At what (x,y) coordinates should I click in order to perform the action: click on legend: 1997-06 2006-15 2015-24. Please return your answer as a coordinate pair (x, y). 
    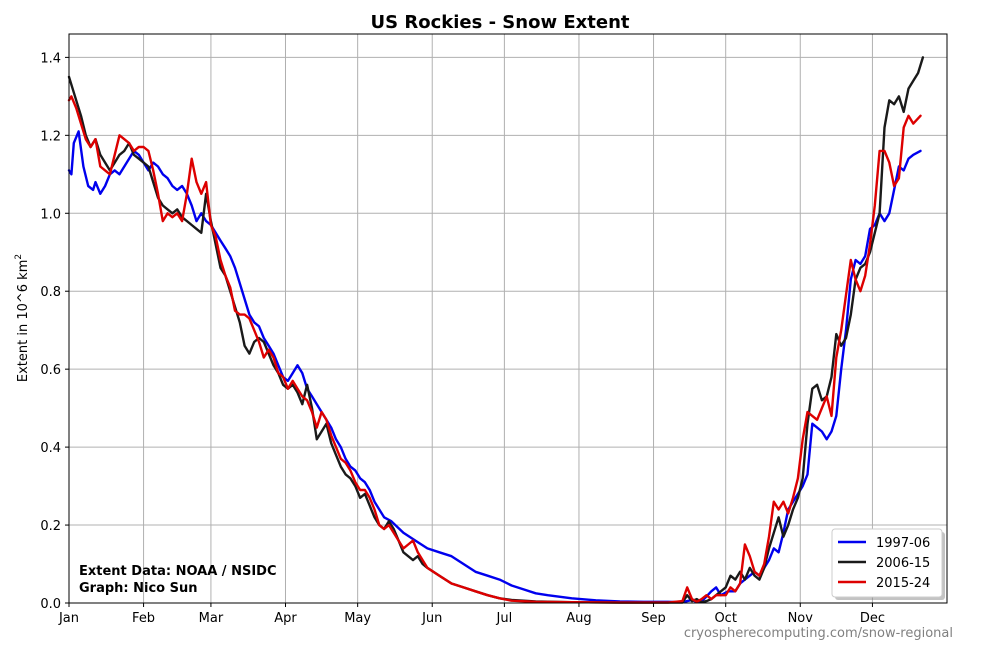
    Looking at the image, I should click on (888, 564).